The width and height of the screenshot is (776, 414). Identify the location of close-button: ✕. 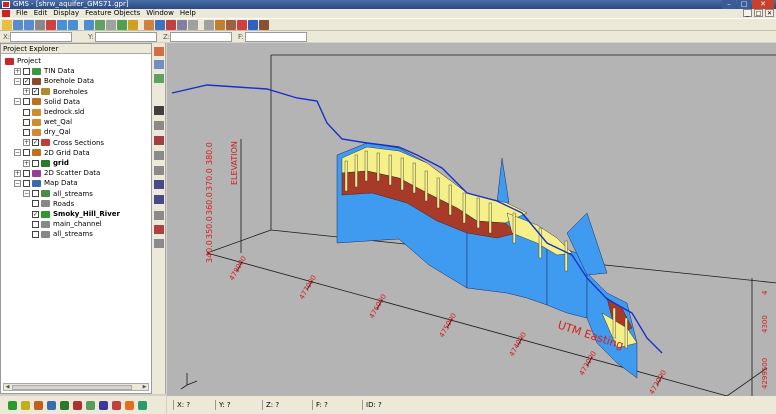
(763, 4).